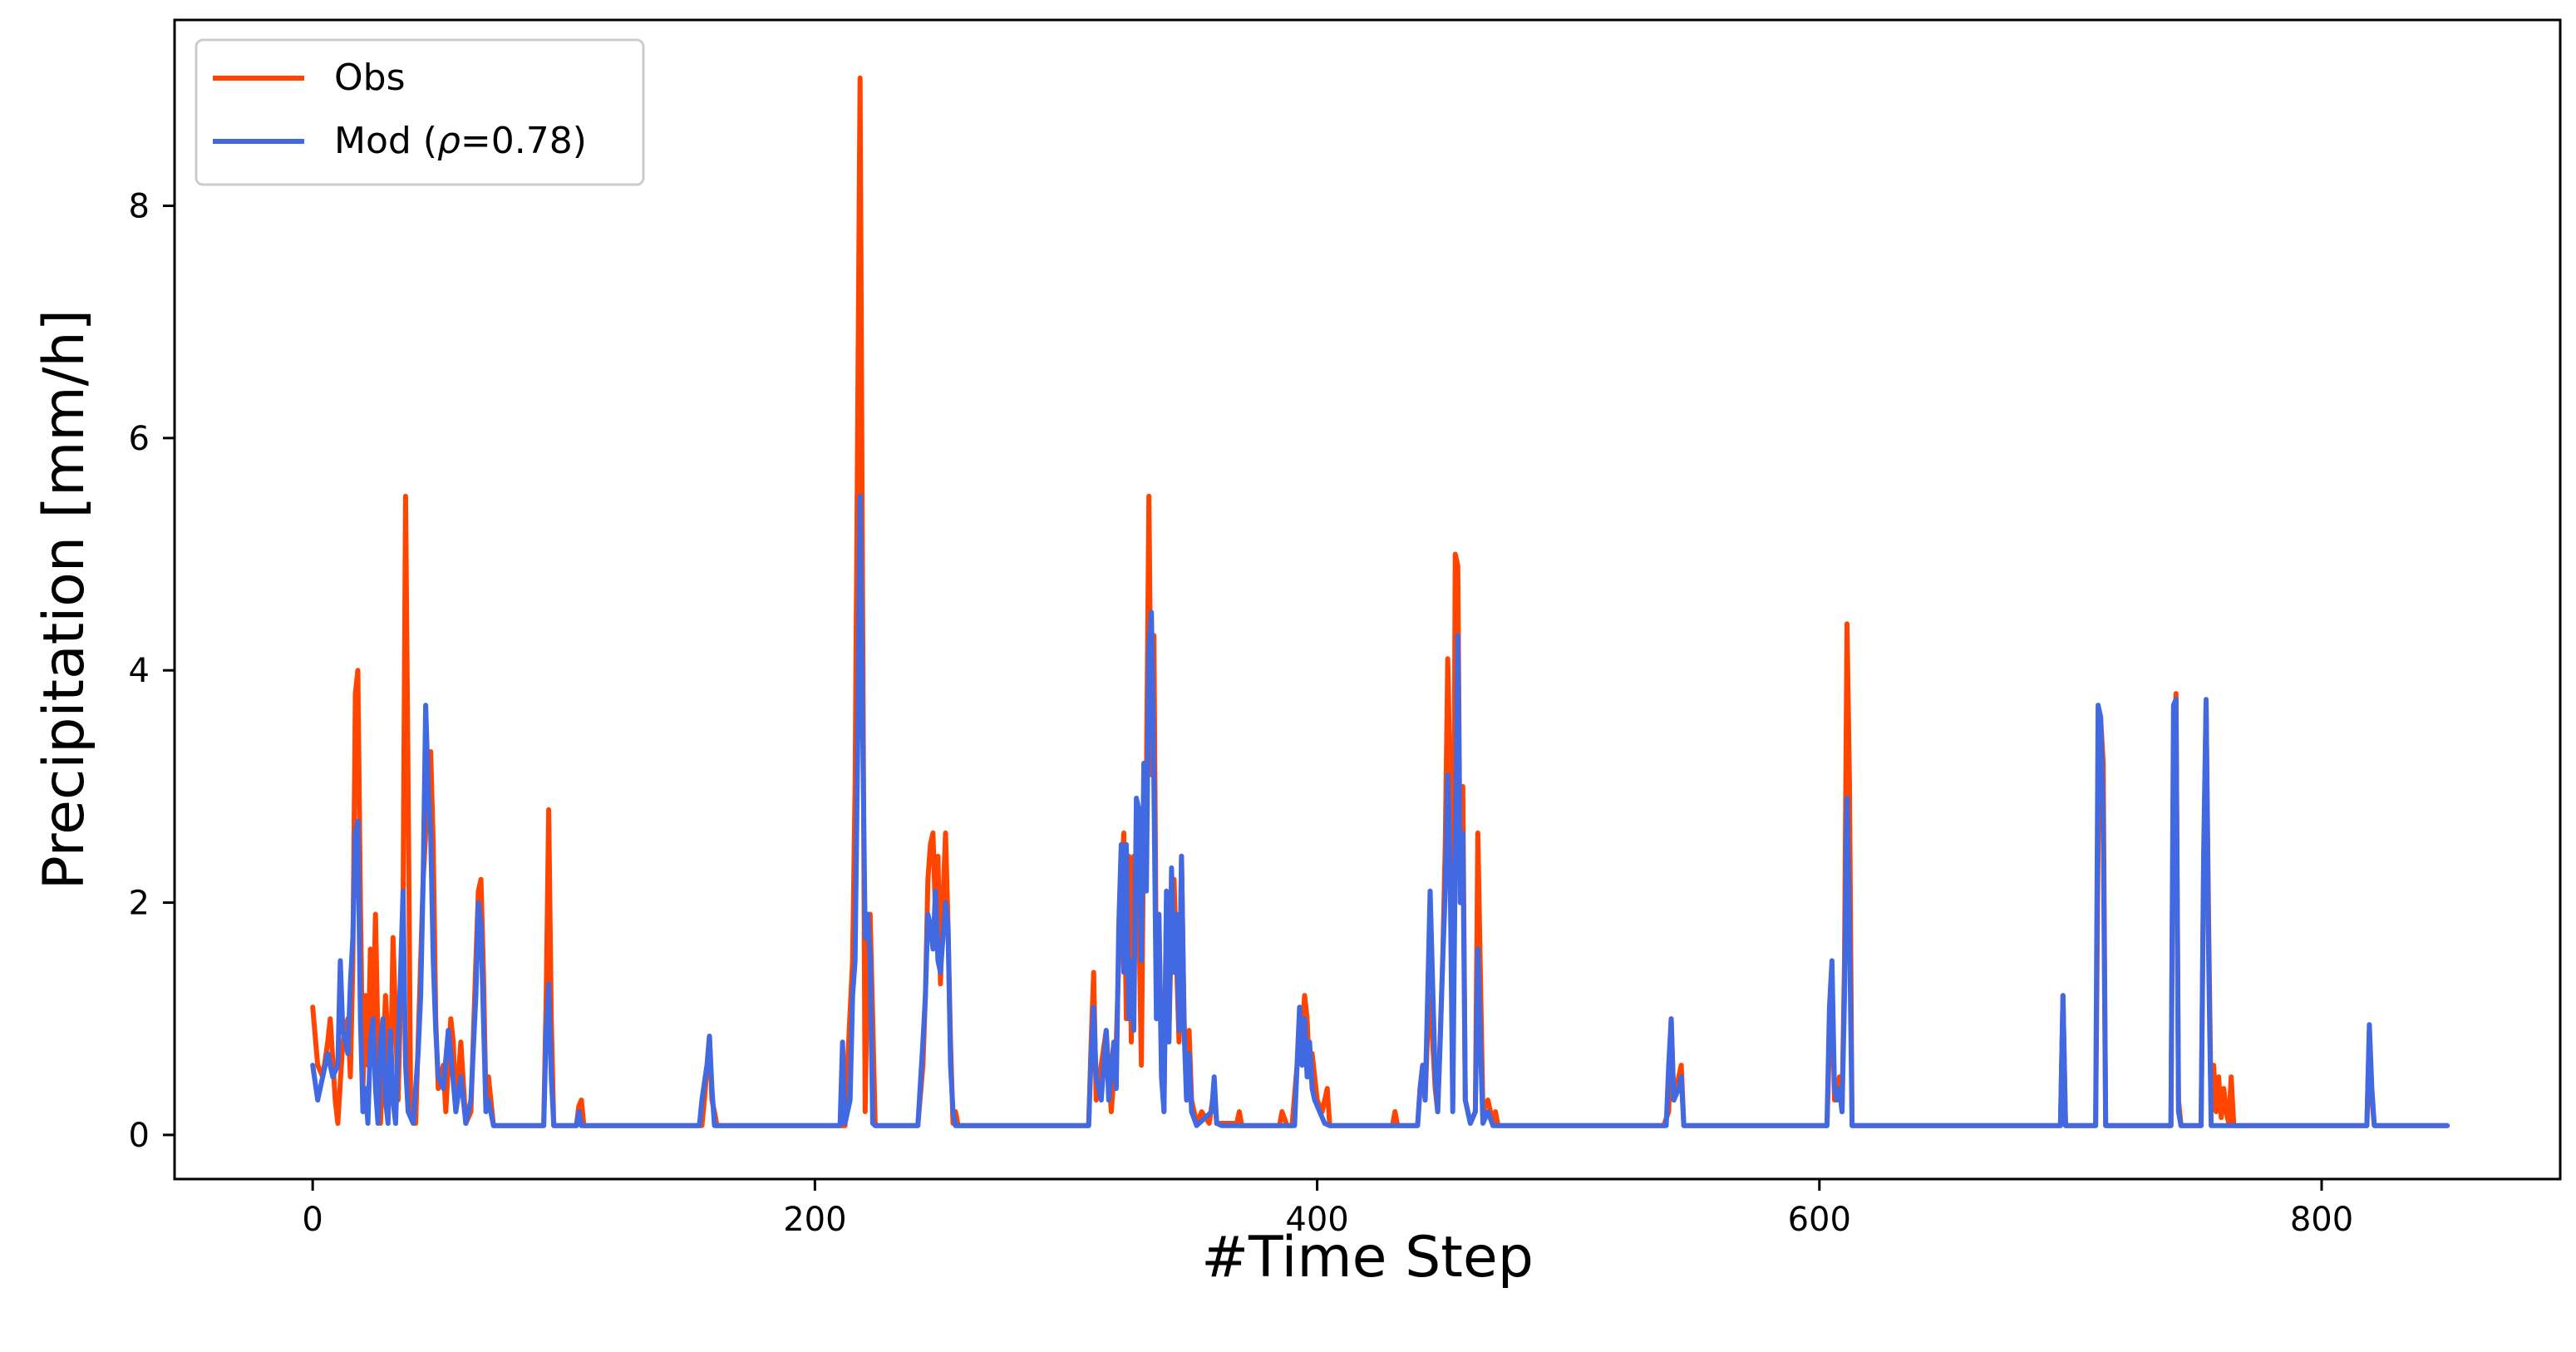 The image size is (2576, 1352). What do you see at coordinates (814, 1220) in the screenshot?
I see `x-tick-label: 200` at bounding box center [814, 1220].